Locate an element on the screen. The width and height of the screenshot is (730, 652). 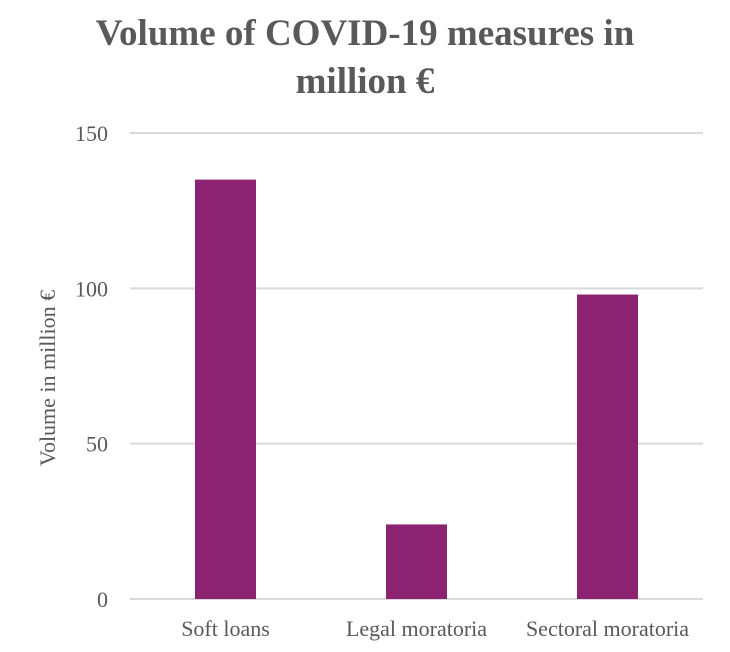
y-axis-title: Volume in million € is located at coordinates (47, 378).